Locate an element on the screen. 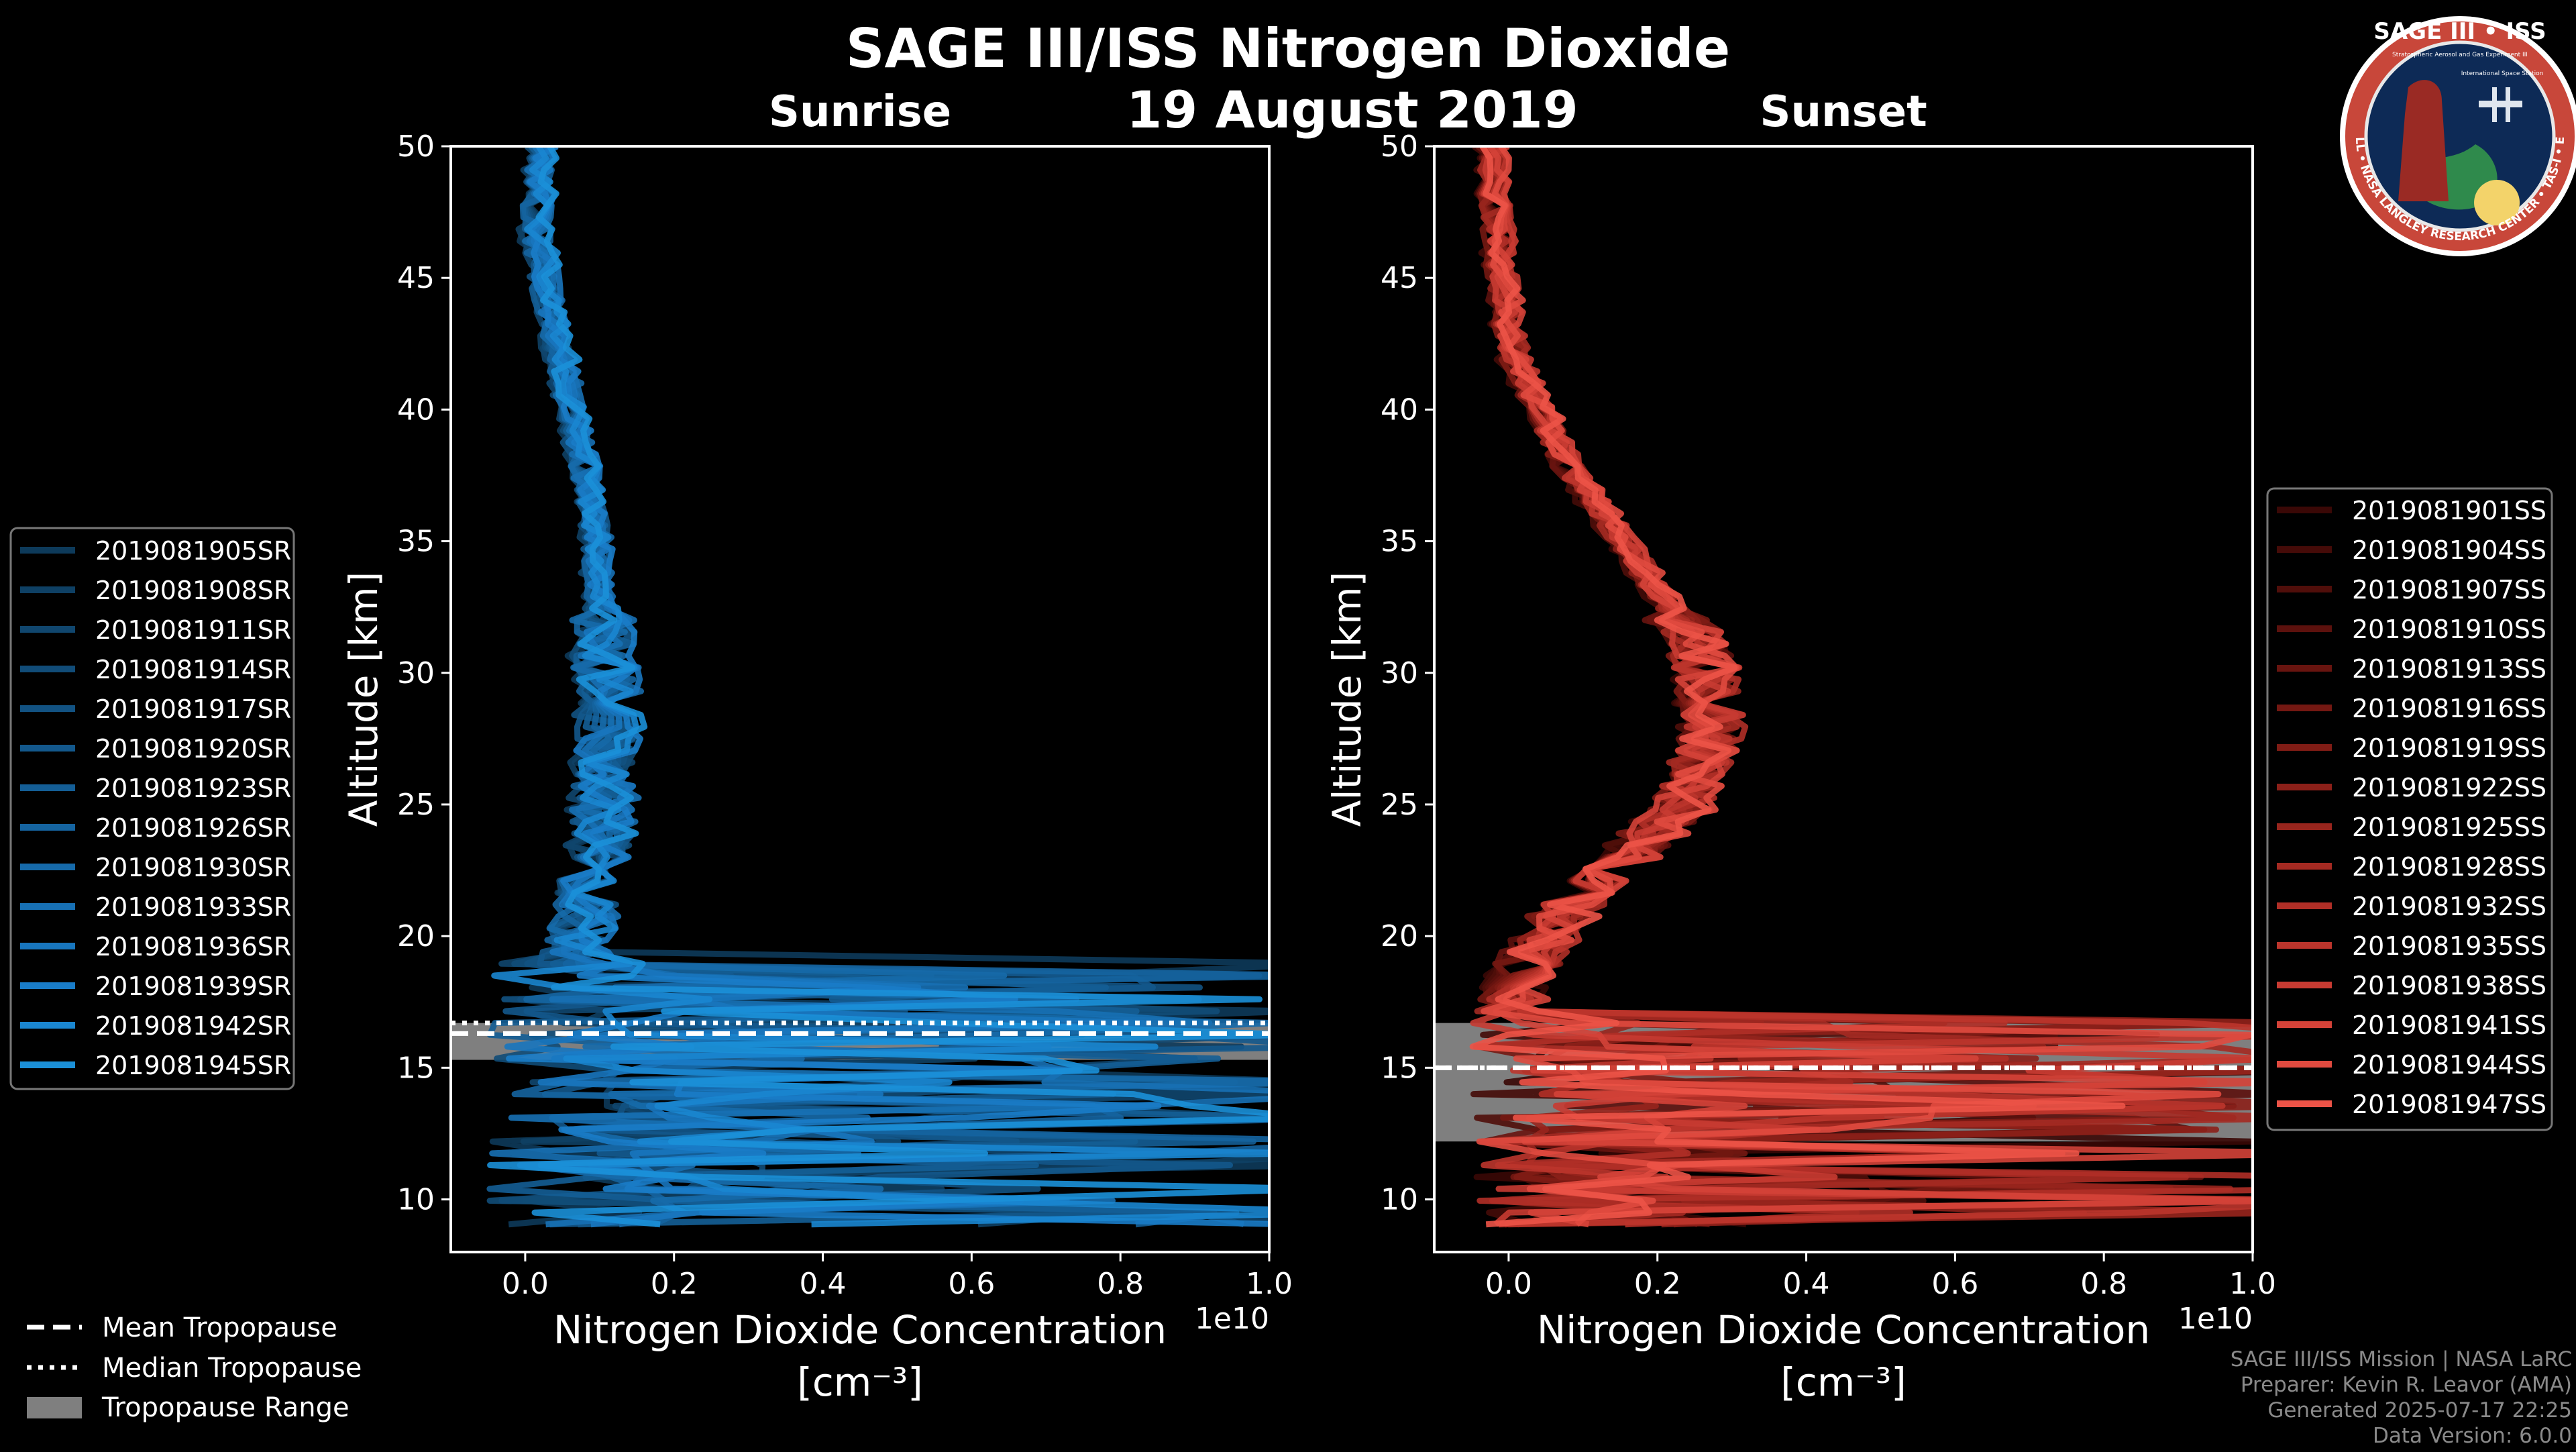 Image resolution: width=2576 pixels, height=1452 pixels. legend-label-2019081925SS: 2019081925SS is located at coordinates (2449, 828).